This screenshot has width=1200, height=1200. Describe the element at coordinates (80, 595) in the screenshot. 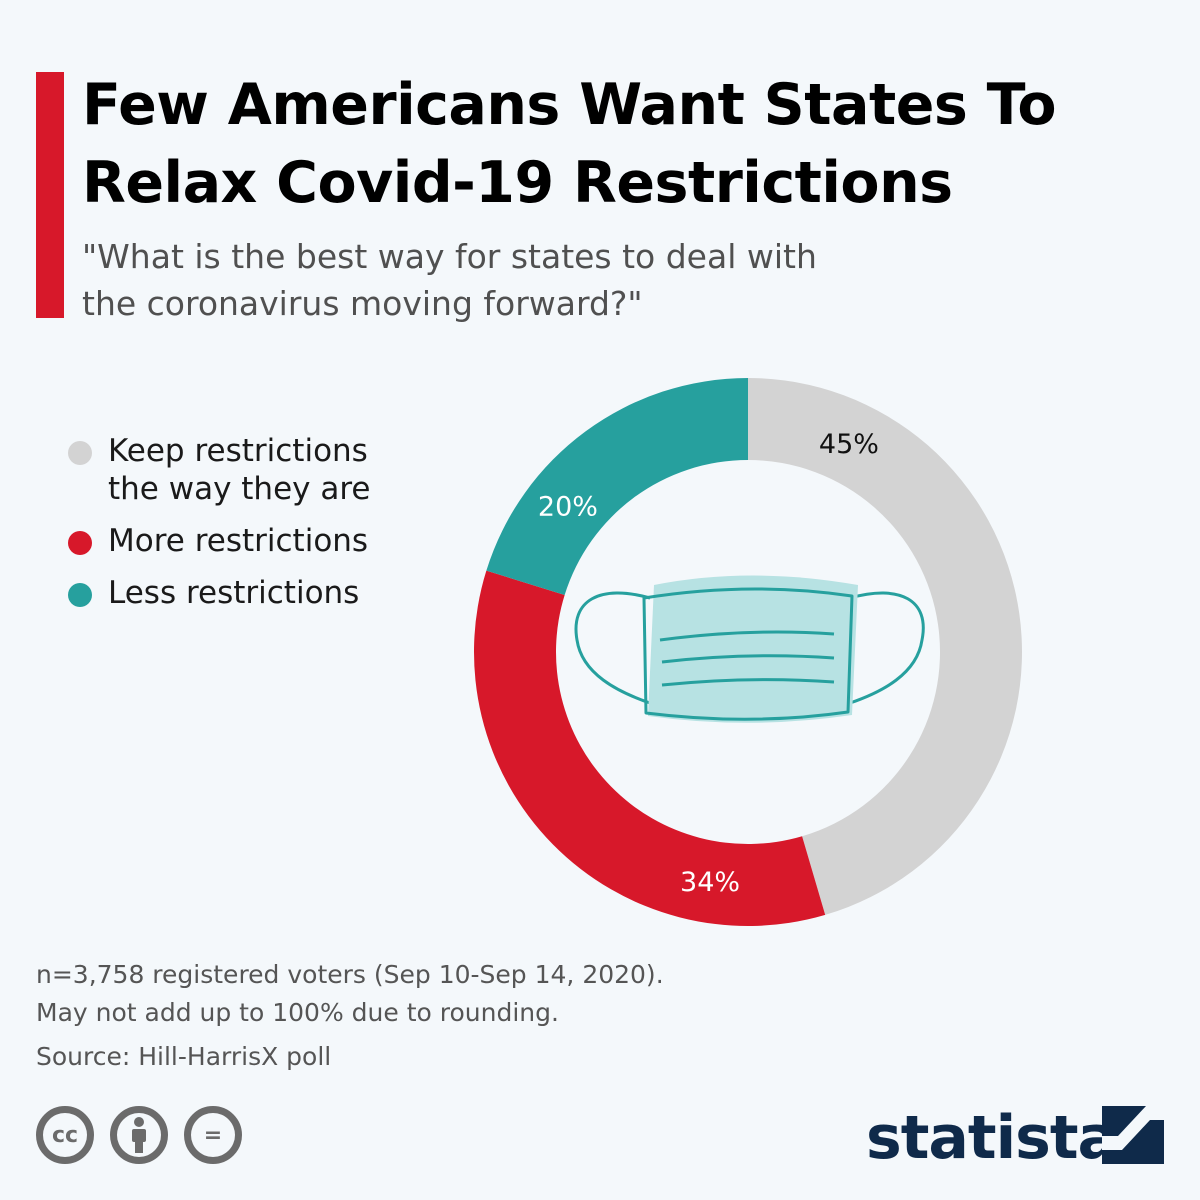

I see `legend-swatch-less` at that location.